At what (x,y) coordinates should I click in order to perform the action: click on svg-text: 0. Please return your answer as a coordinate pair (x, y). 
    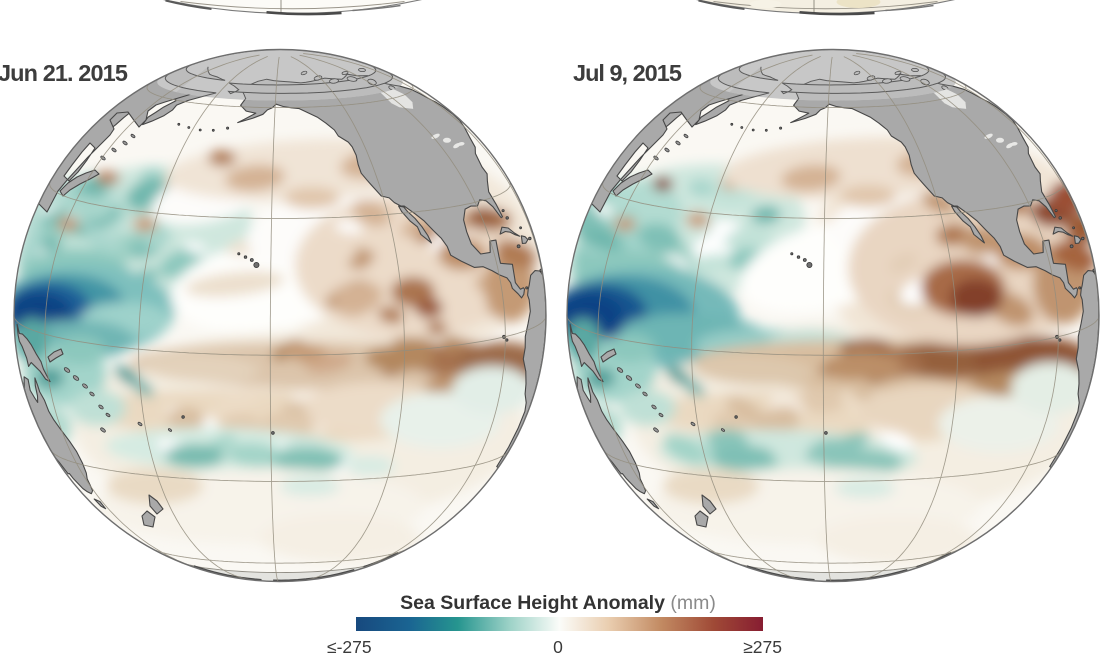
    Looking at the image, I should click on (558, 647).